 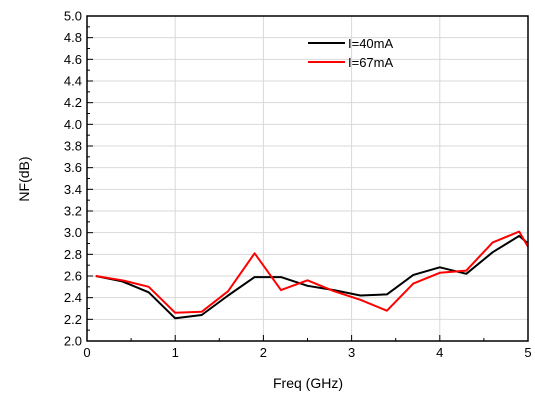 I want to click on y-tick-label: 2.2, so click(x=73, y=319).